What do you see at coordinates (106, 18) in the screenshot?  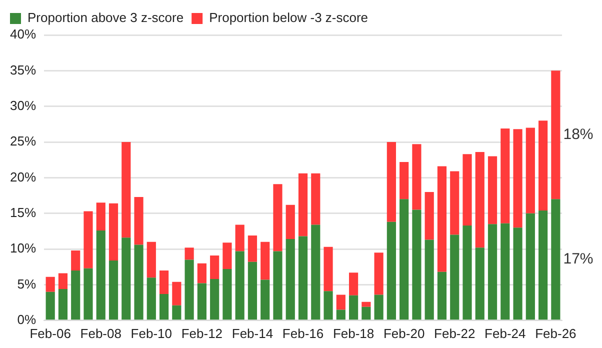 I see `legend-label: Proportion above 3 z-score` at bounding box center [106, 18].